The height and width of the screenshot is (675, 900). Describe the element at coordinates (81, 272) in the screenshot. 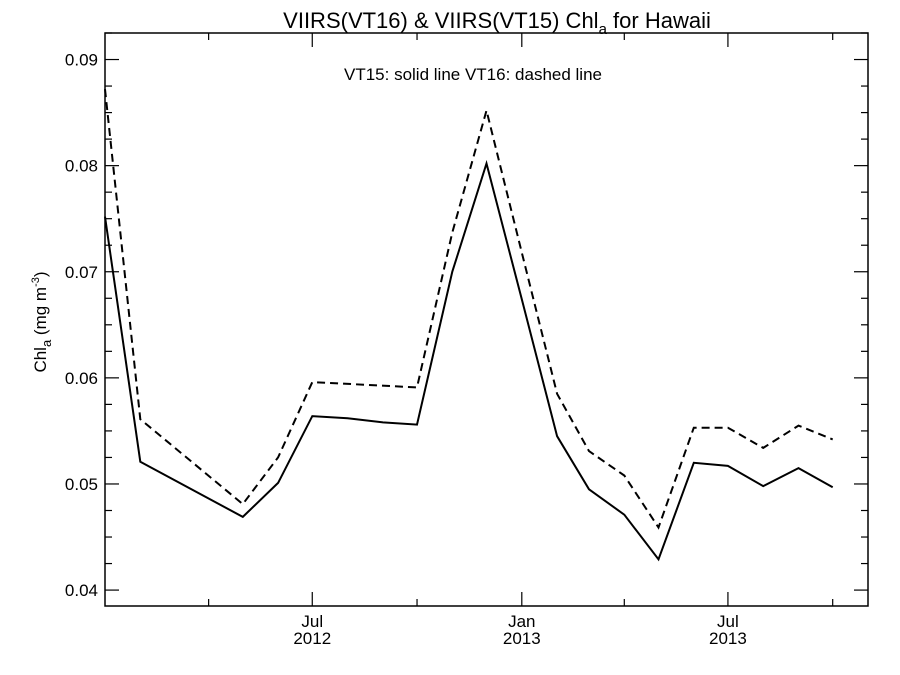

I see `y-tick-label: 0.07` at that location.